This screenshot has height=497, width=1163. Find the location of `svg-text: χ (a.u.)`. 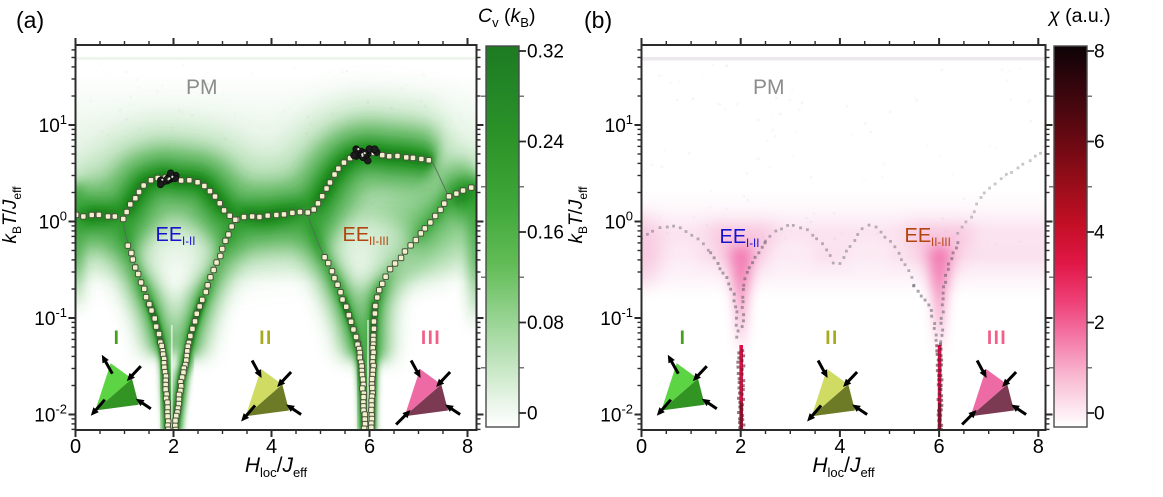

svg-text: χ (a.u.) is located at coordinates (1079, 16).